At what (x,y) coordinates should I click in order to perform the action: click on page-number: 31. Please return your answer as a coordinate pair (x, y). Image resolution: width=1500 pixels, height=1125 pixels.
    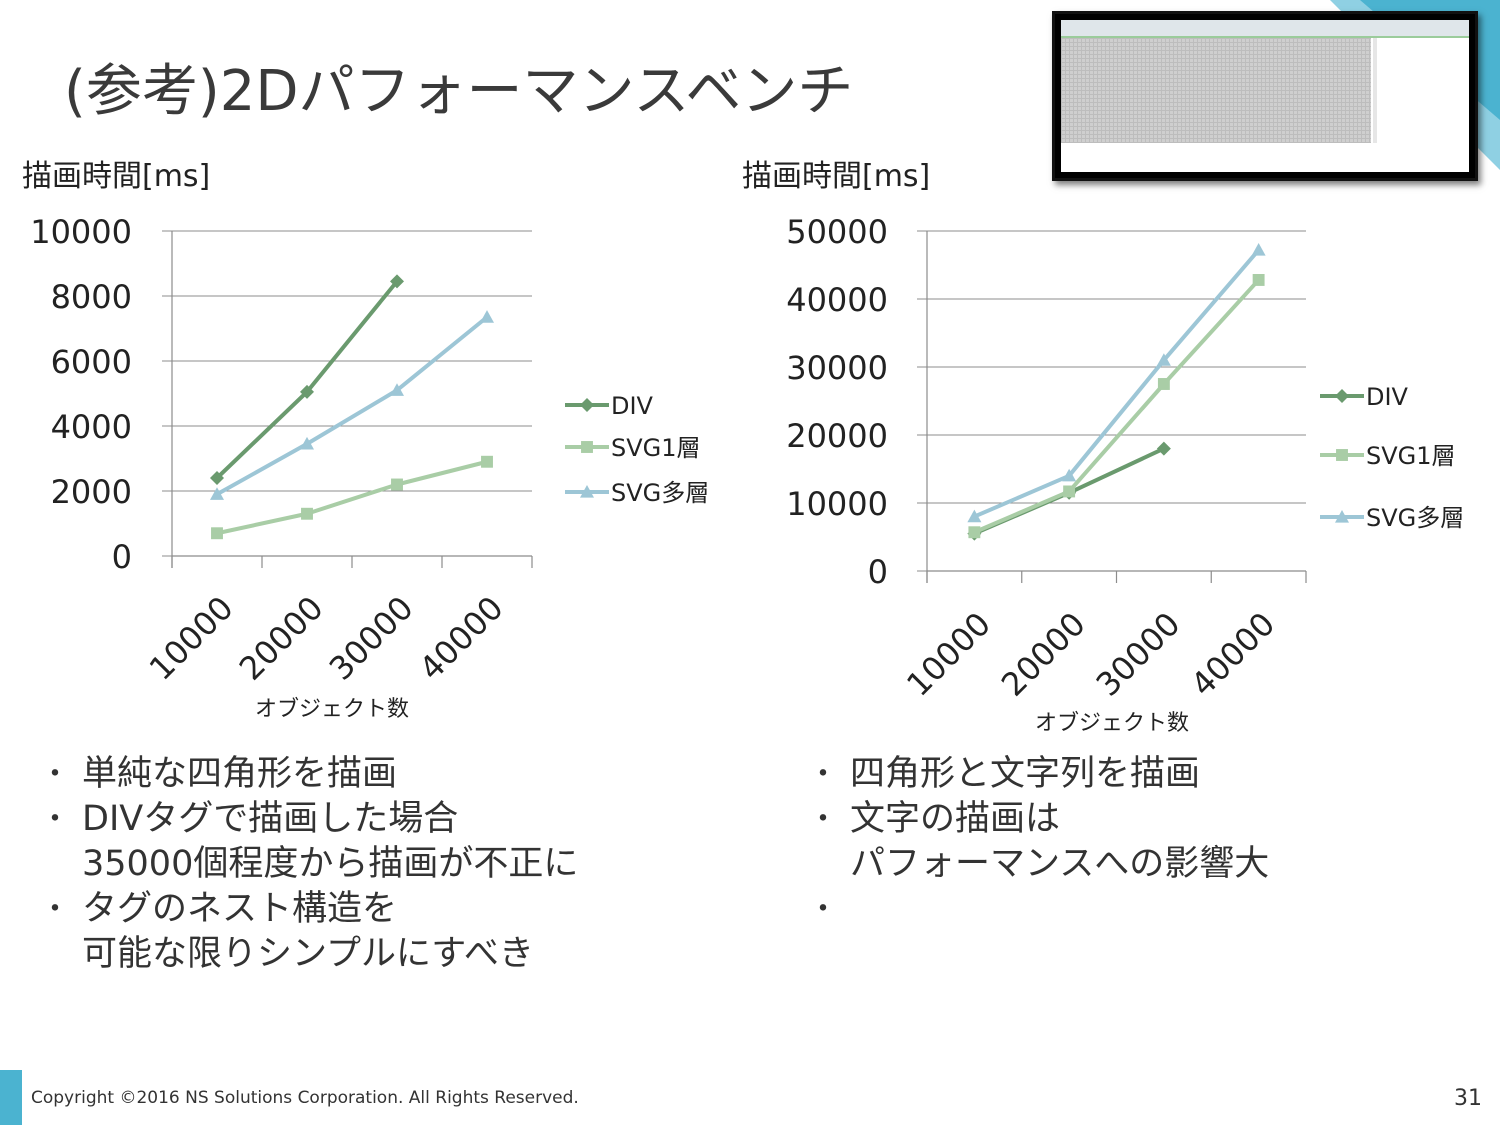
    Looking at the image, I should click on (1468, 1098).